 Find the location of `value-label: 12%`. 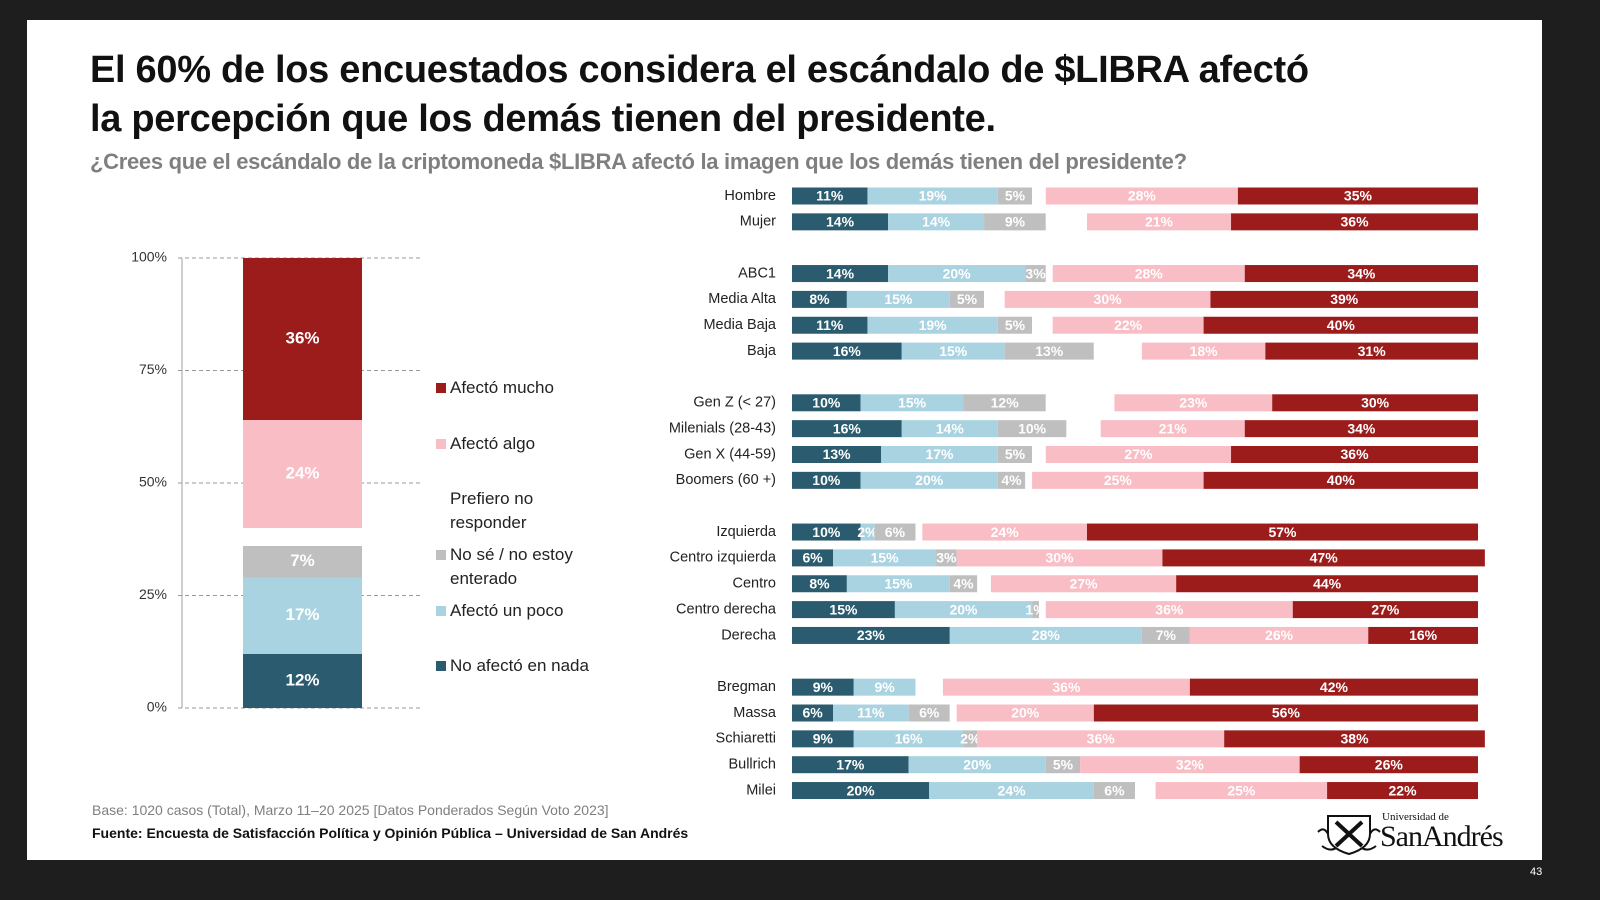

value-label: 12% is located at coordinates (302, 679).